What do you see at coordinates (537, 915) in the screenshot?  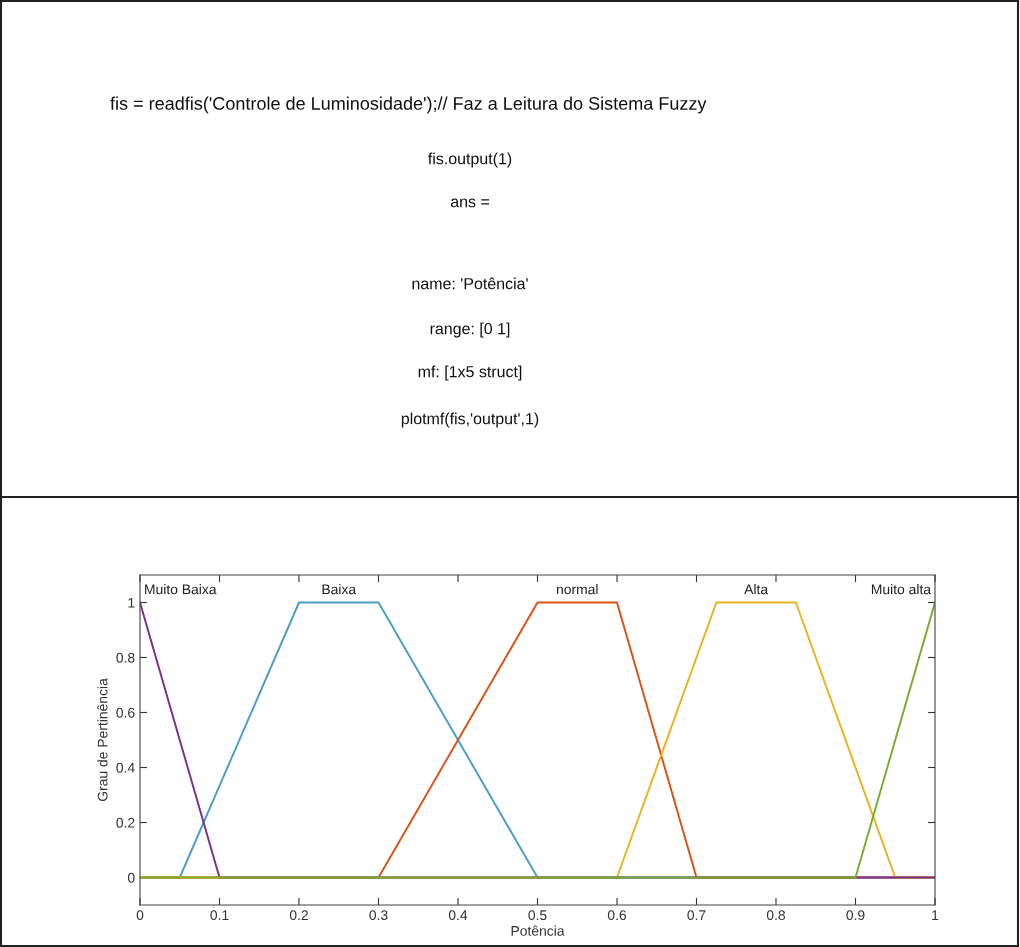 I see `x-tick-label: 0.5` at bounding box center [537, 915].